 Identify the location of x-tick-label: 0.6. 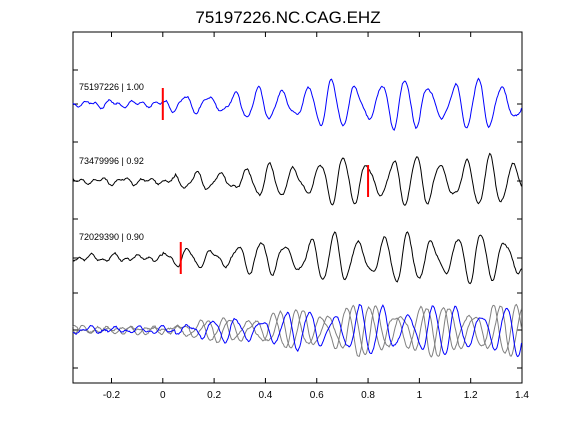
(317, 395).